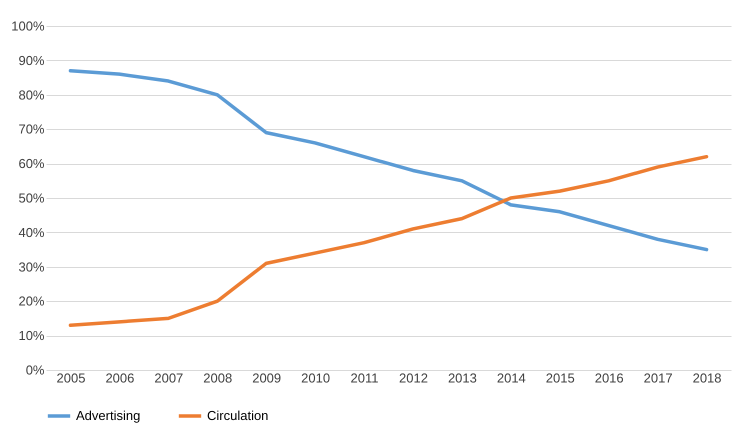 The width and height of the screenshot is (751, 433). What do you see at coordinates (35, 370) in the screenshot?
I see `y-tick-label: 0%` at bounding box center [35, 370].